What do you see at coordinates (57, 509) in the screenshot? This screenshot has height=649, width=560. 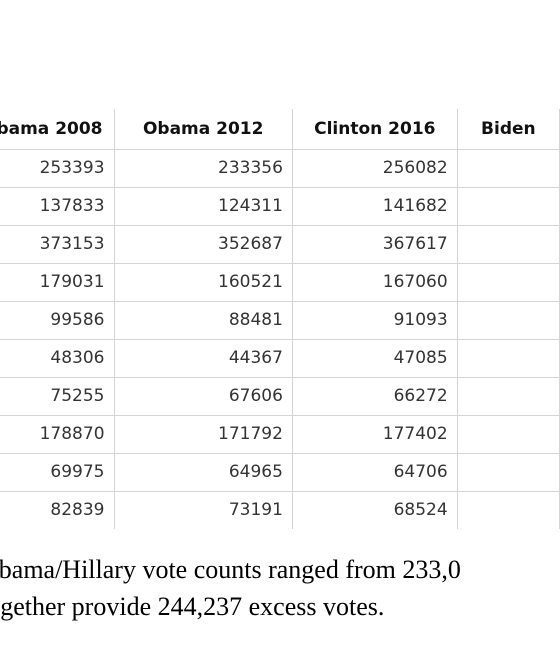 I see `table-cell: 82839` at bounding box center [57, 509].